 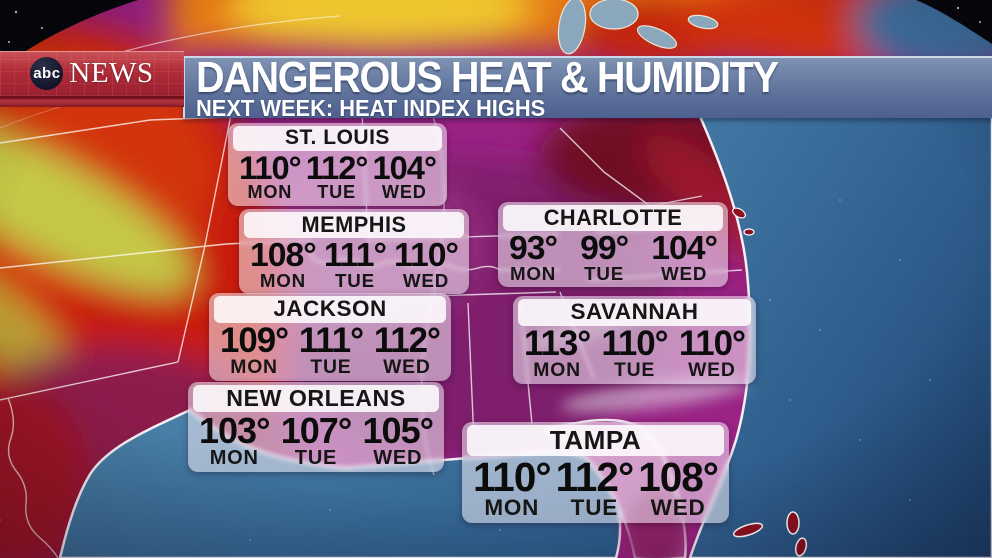 What do you see at coordinates (371, 108) in the screenshot?
I see `headline-subtitle: NEXT WEEK: HEAT INDEX HIGHS` at bounding box center [371, 108].